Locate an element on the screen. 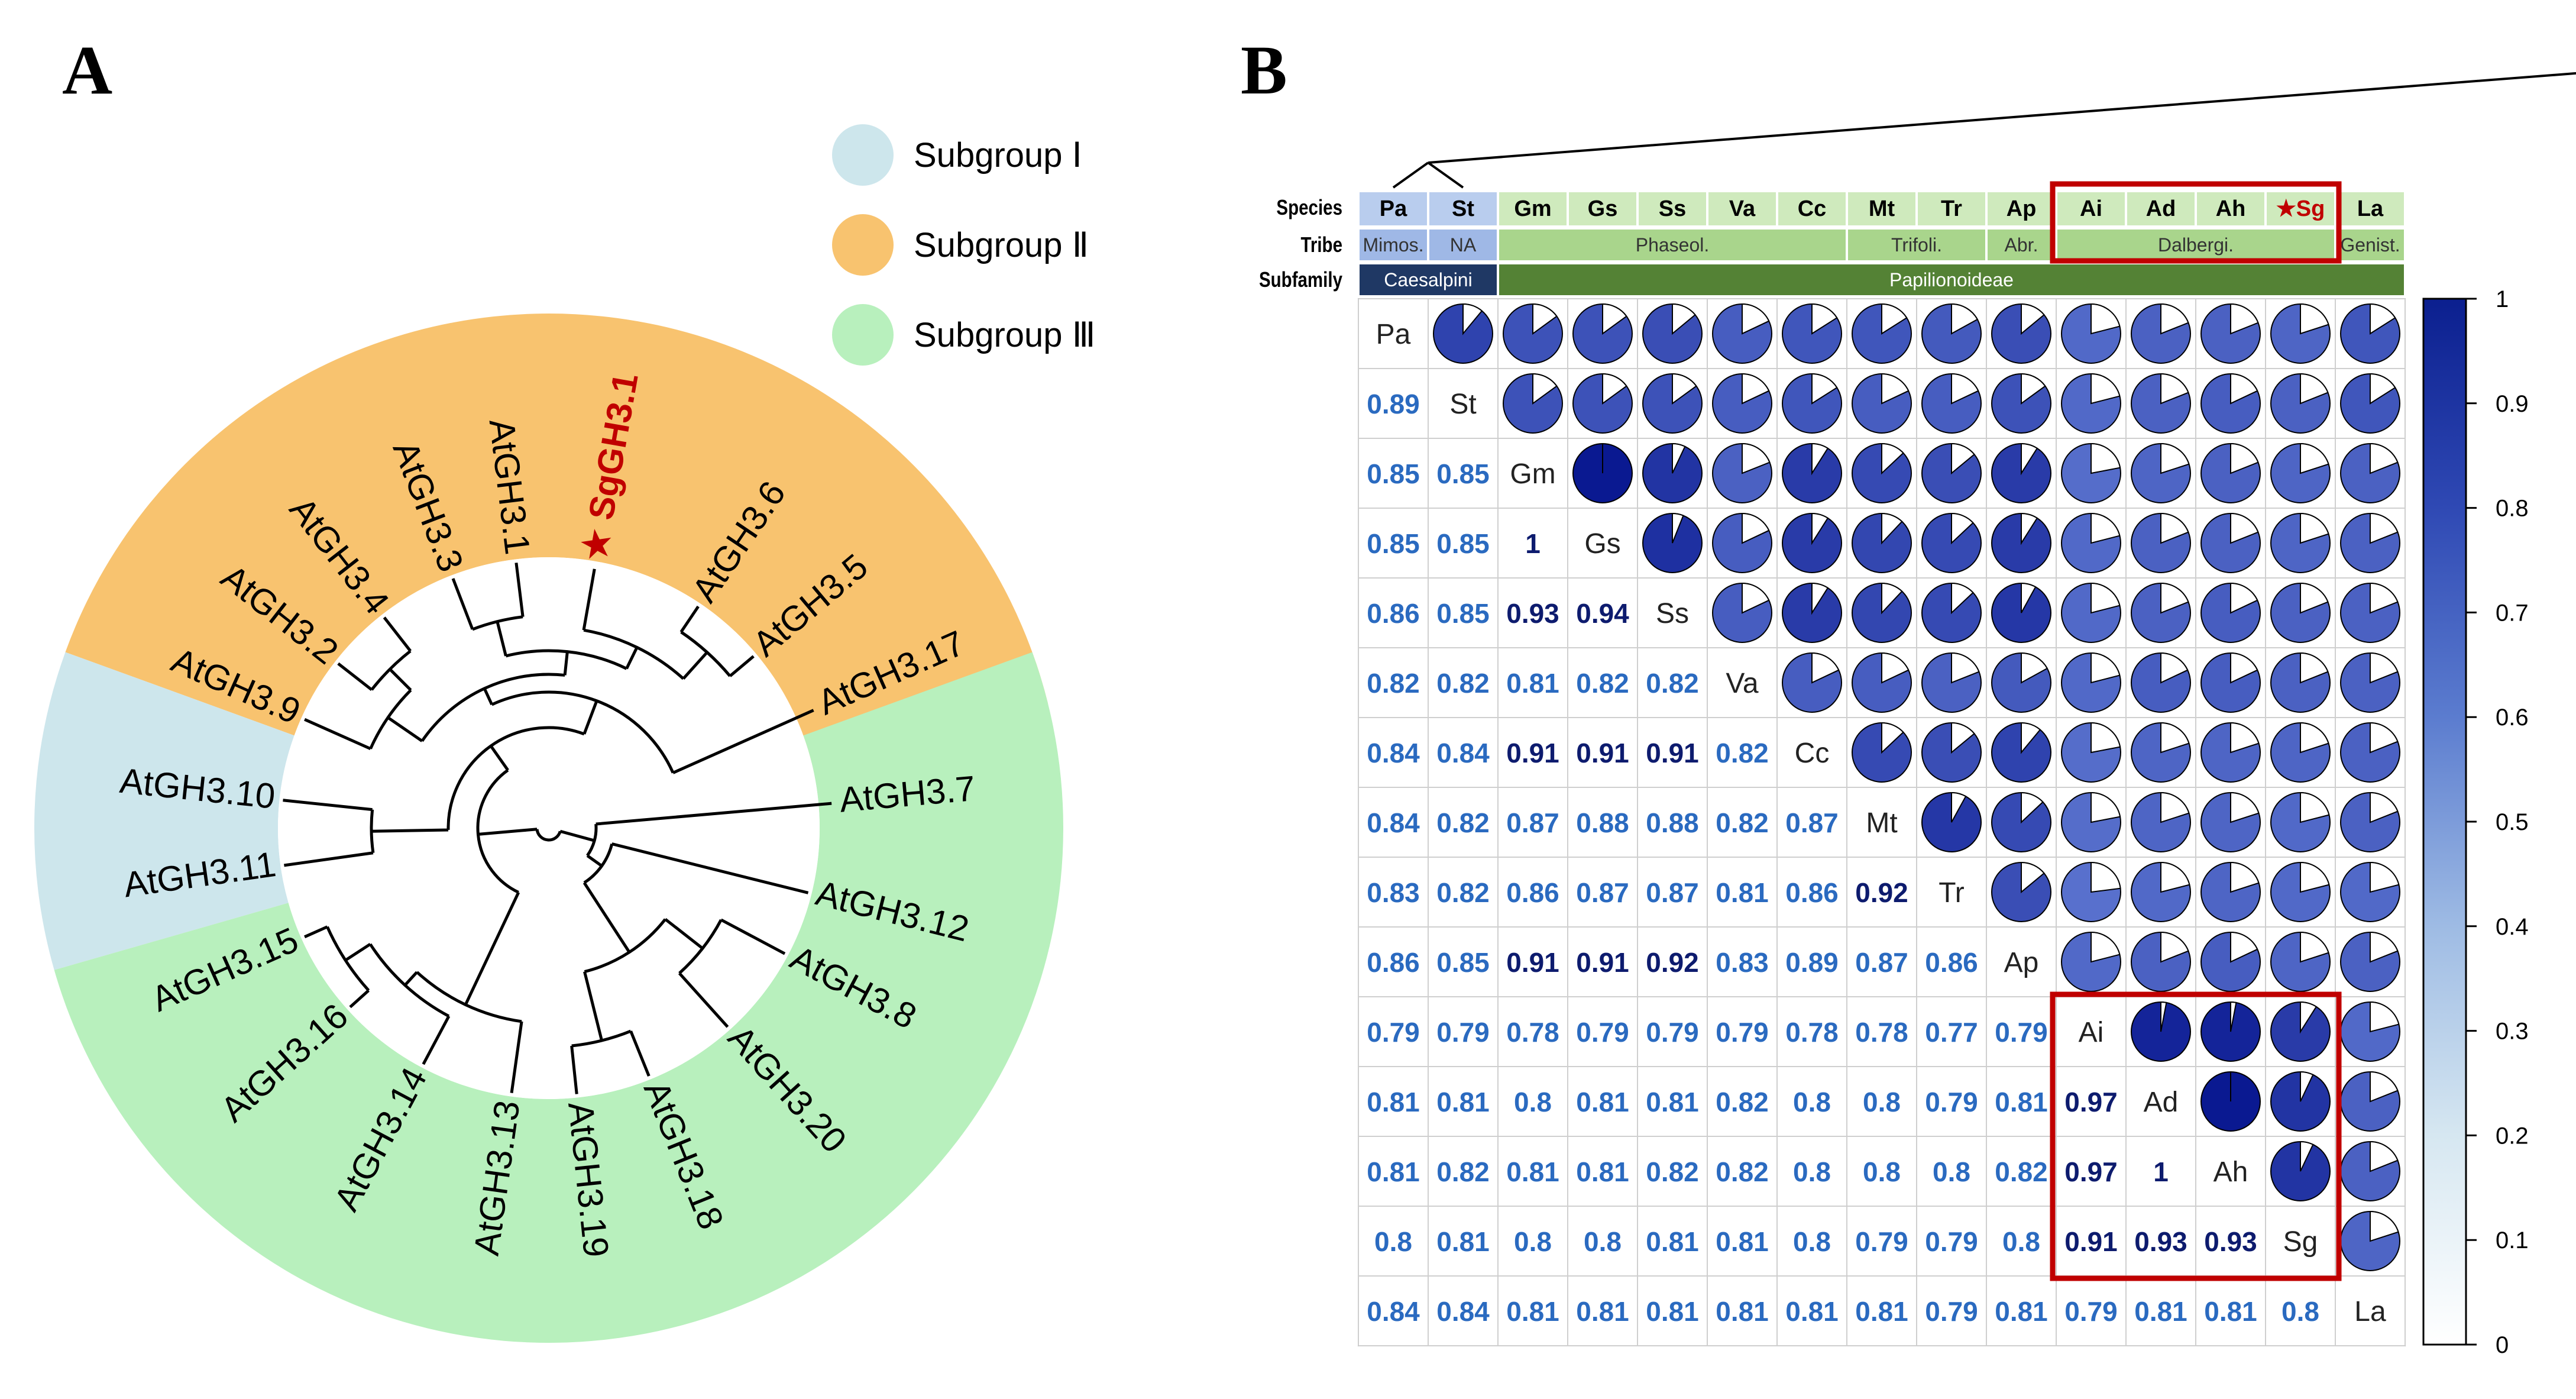 Image resolution: width=2576 pixels, height=1399 pixels. matrix-diagonal-label: Sg is located at coordinates (2301, 1242).